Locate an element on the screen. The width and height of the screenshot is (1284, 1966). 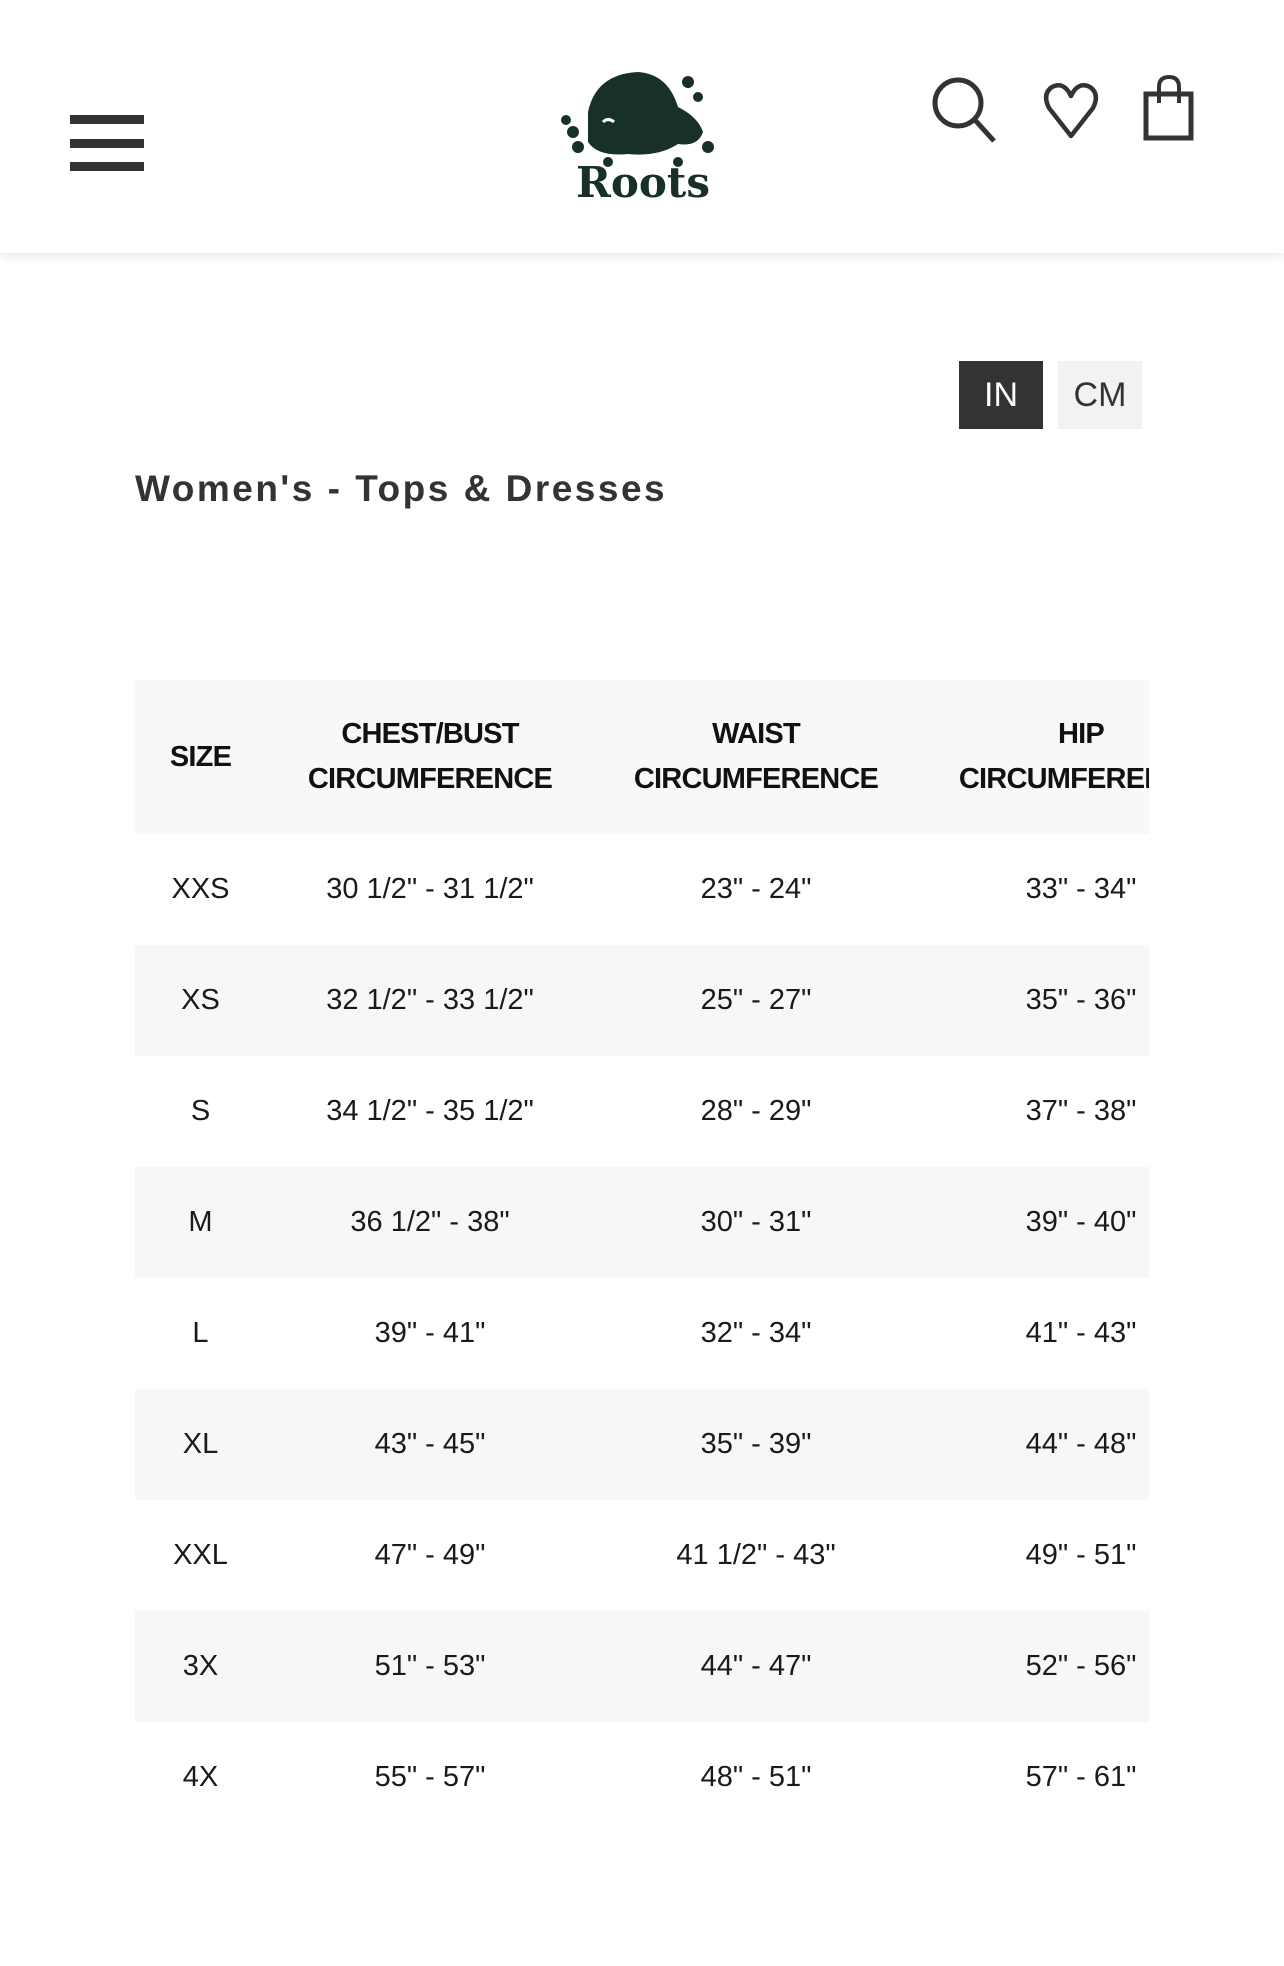
chest-cell: 47" - 49" is located at coordinates (430, 1555).